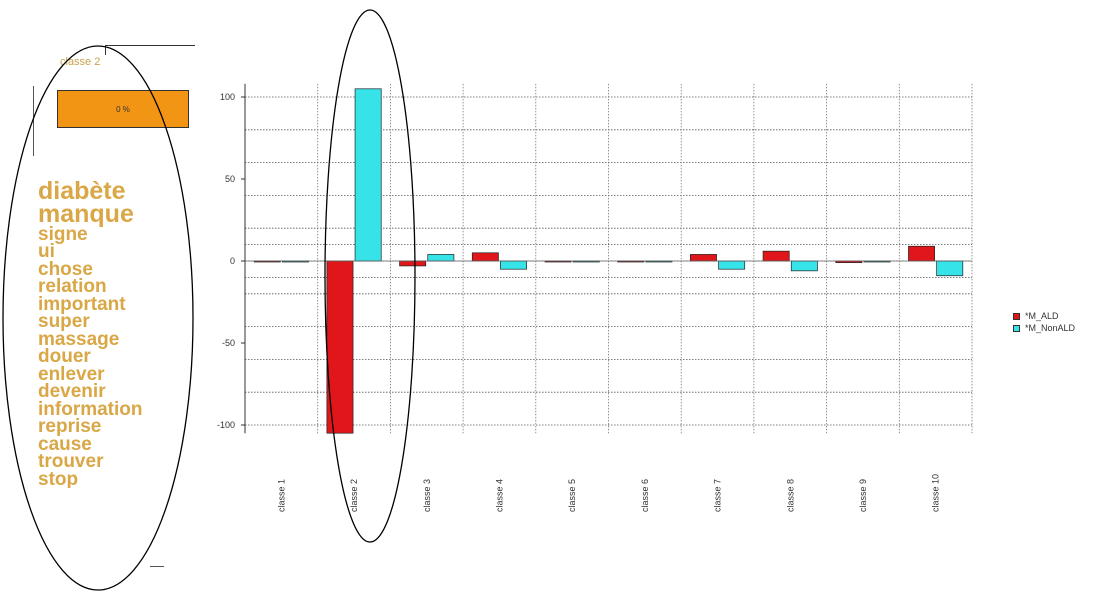 This screenshot has width=1098, height=592. Describe the element at coordinates (863, 495) in the screenshot. I see `category-label: classe 9` at that location.